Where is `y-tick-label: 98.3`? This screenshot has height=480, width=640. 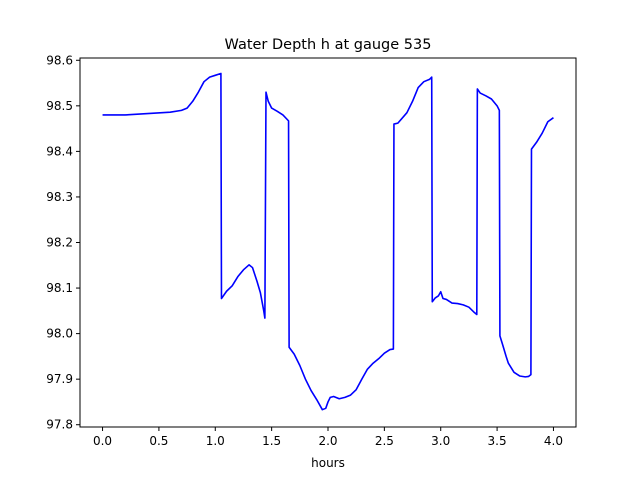 y-tick-label: 98.3 is located at coordinates (59, 197).